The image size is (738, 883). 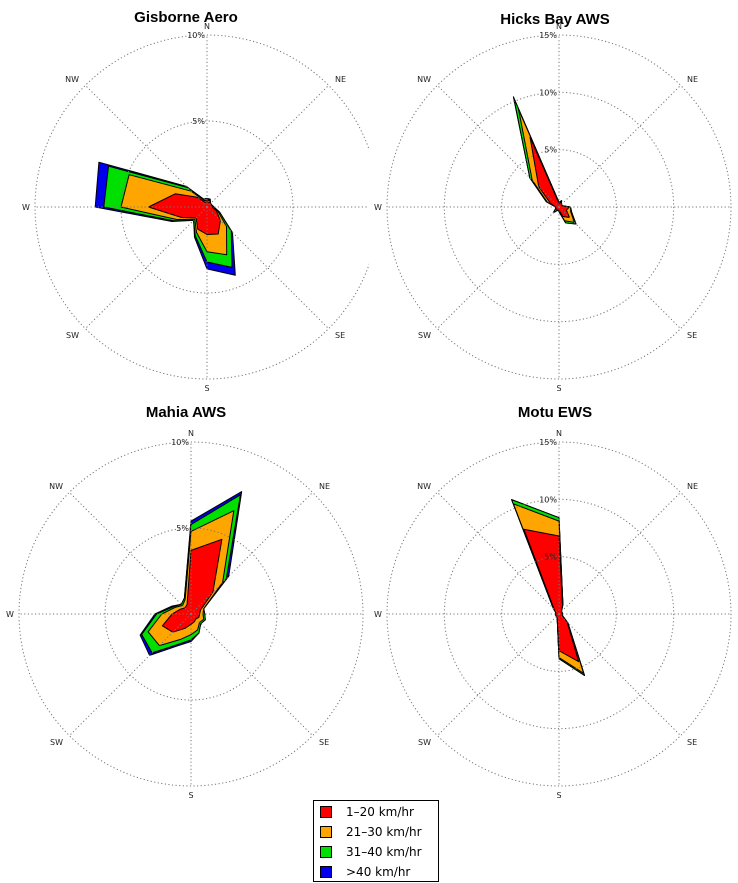 I want to click on legend-item: 21–30 km/hr, so click(x=371, y=831).